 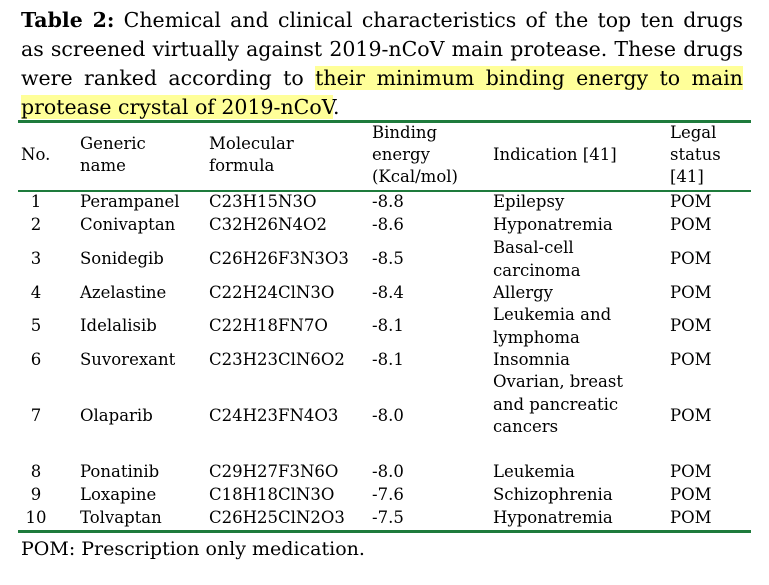 I want to click on table-bottom-rule, so click(x=384, y=531).